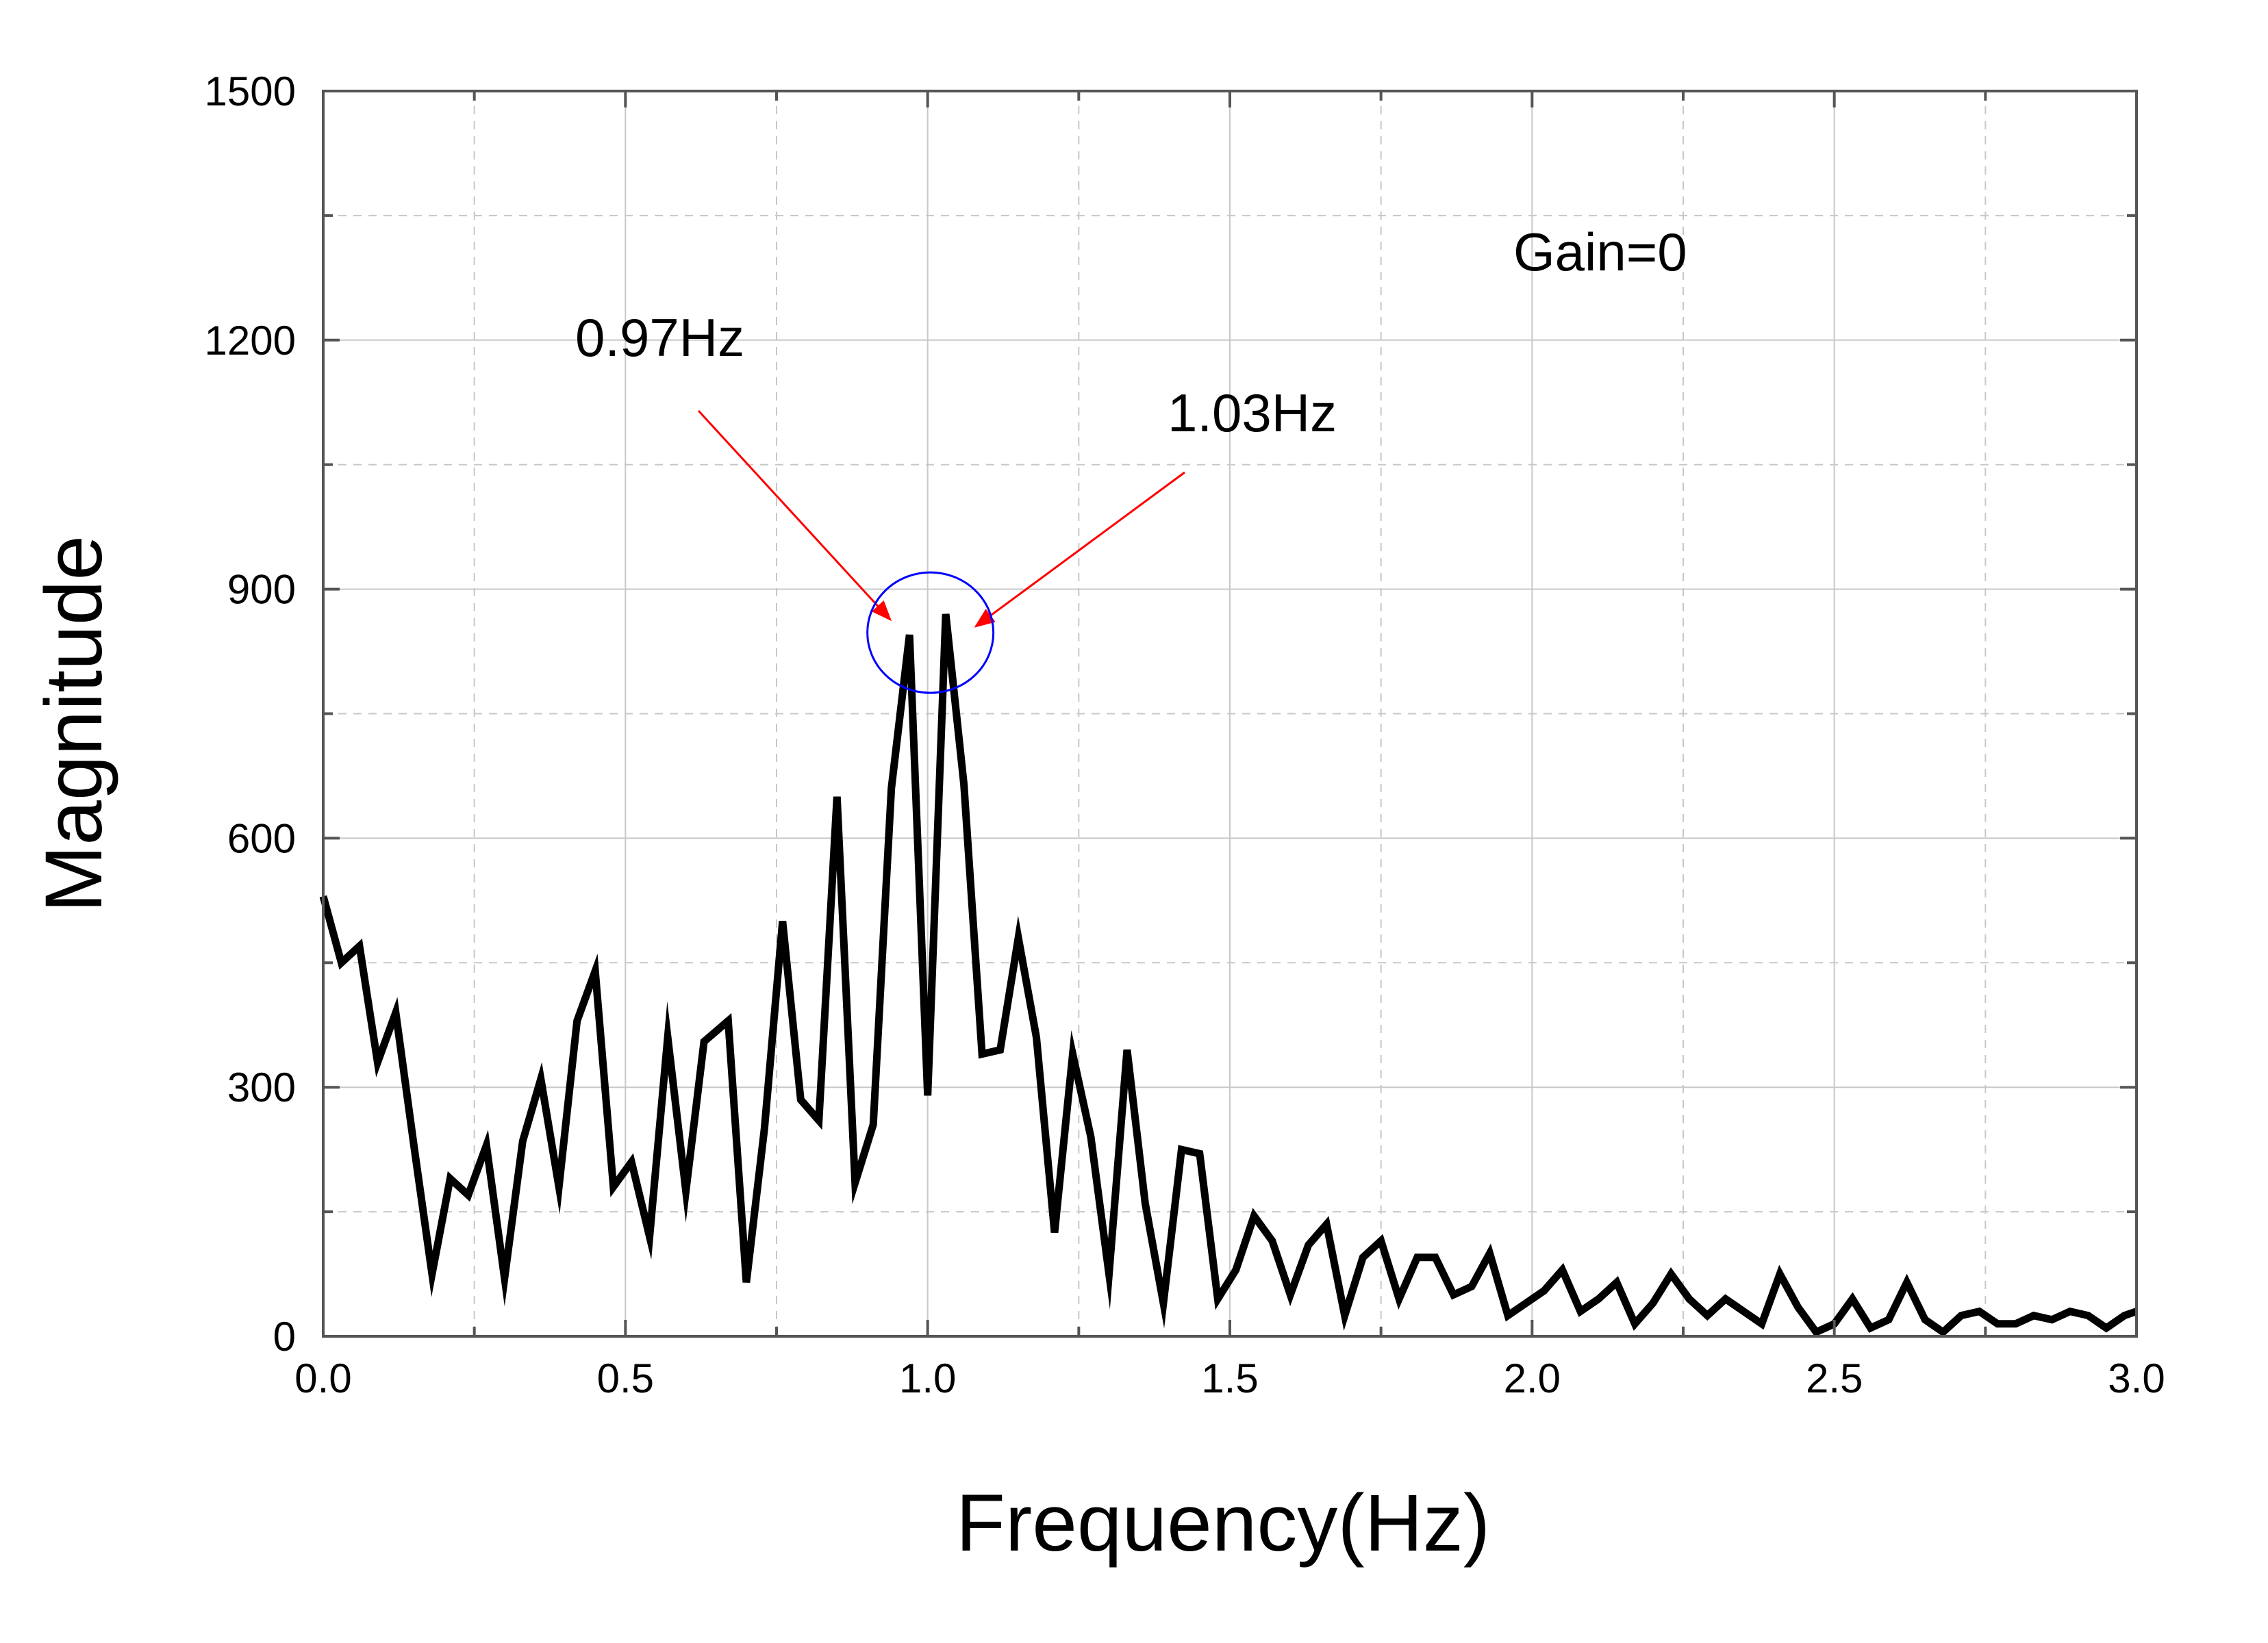 The image size is (2268, 1643). Describe the element at coordinates (1532, 1378) in the screenshot. I see `x-tick-label: 2.0` at that location.